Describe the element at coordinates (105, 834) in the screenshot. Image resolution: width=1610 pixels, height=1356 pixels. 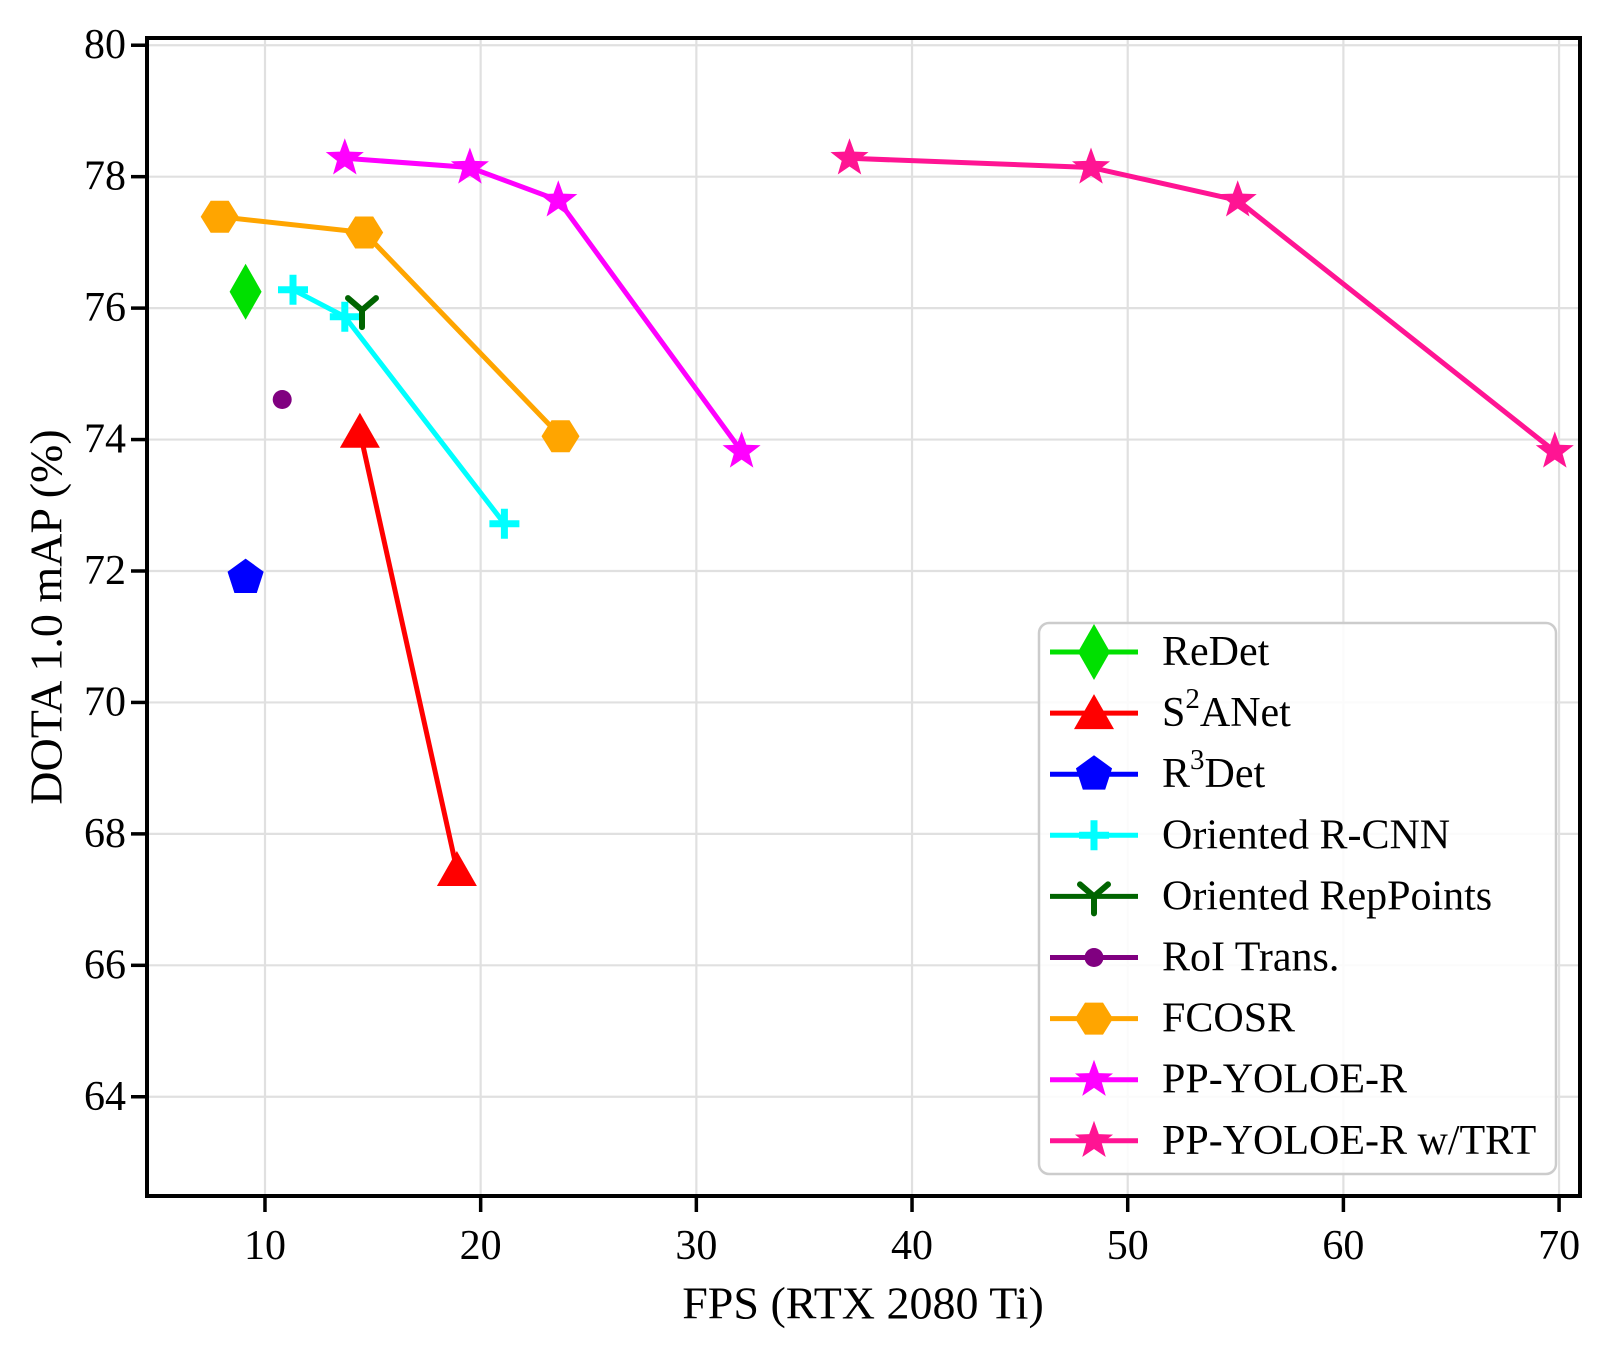
I see `y-tick-label: 68` at that location.